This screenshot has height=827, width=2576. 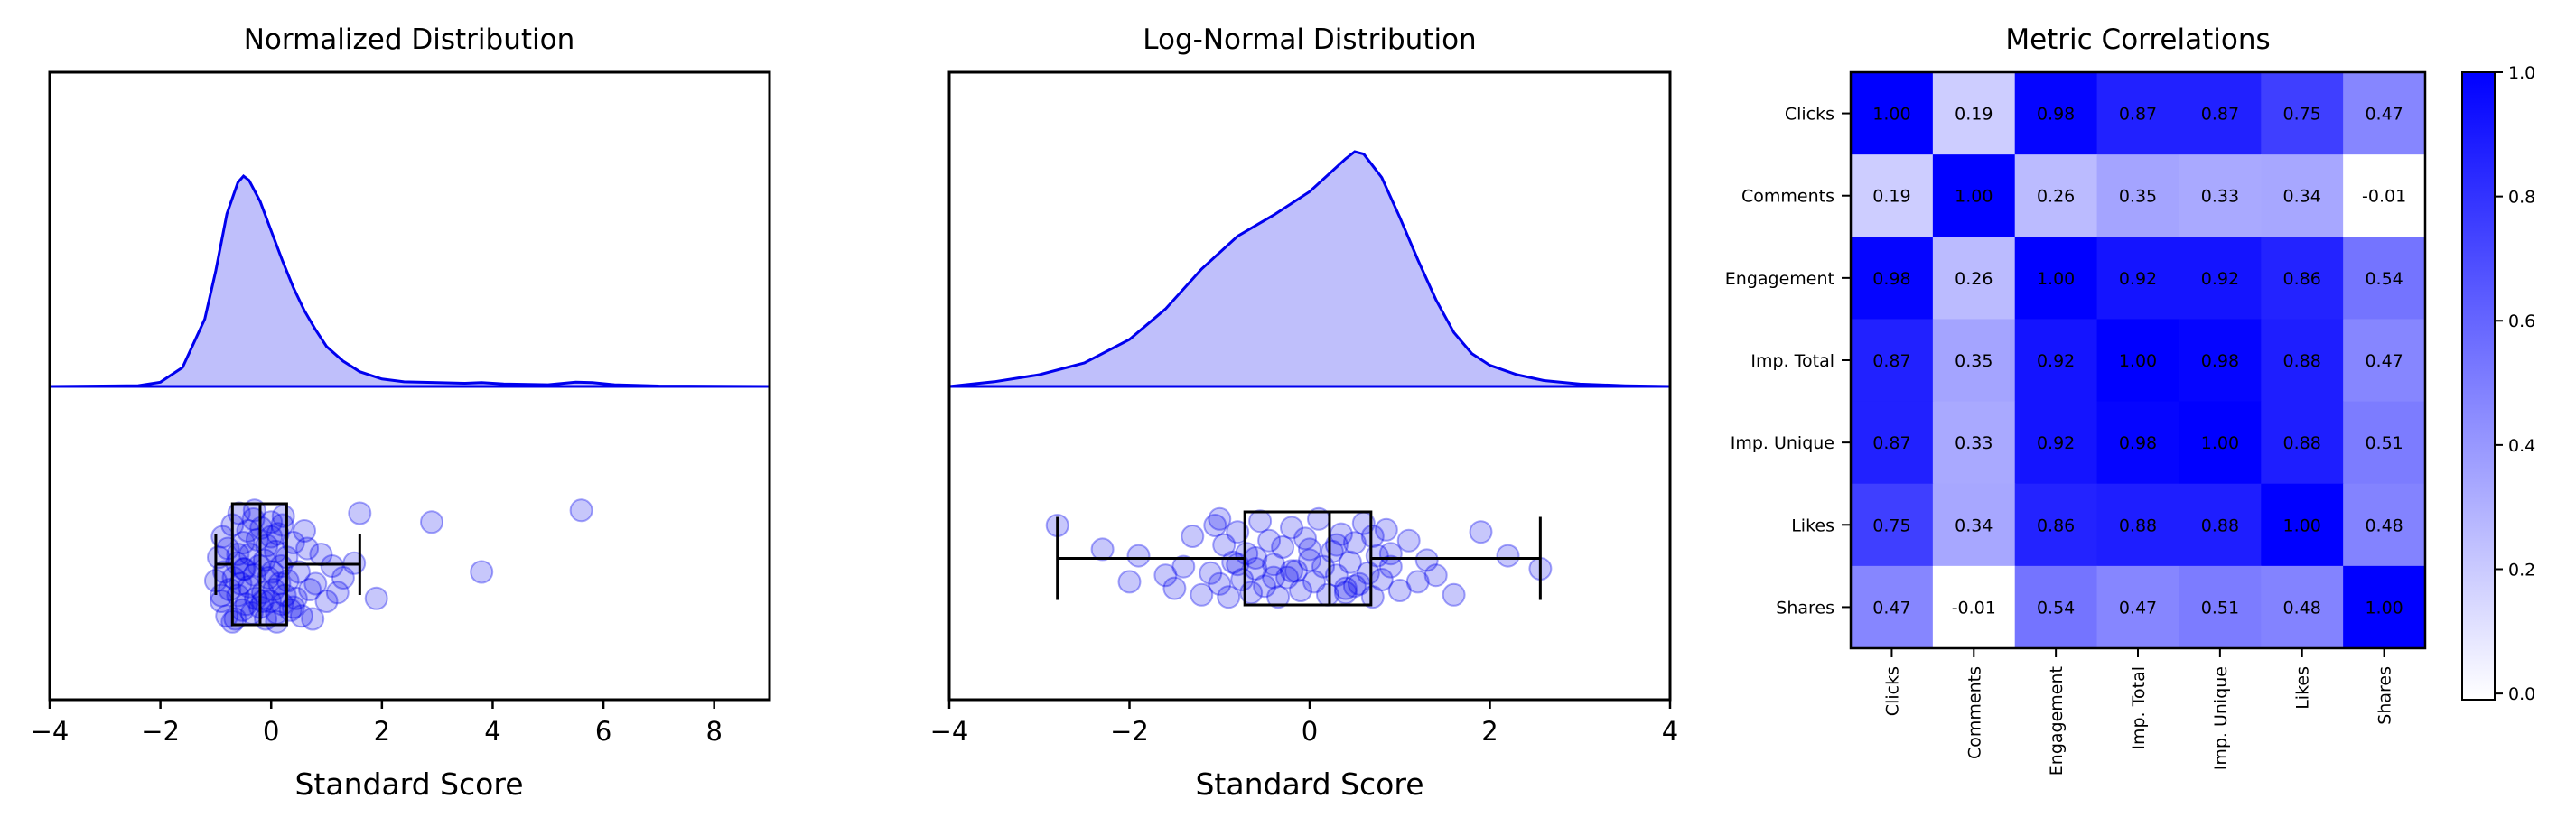 I want to click on density-area, so click(x=1309, y=269).